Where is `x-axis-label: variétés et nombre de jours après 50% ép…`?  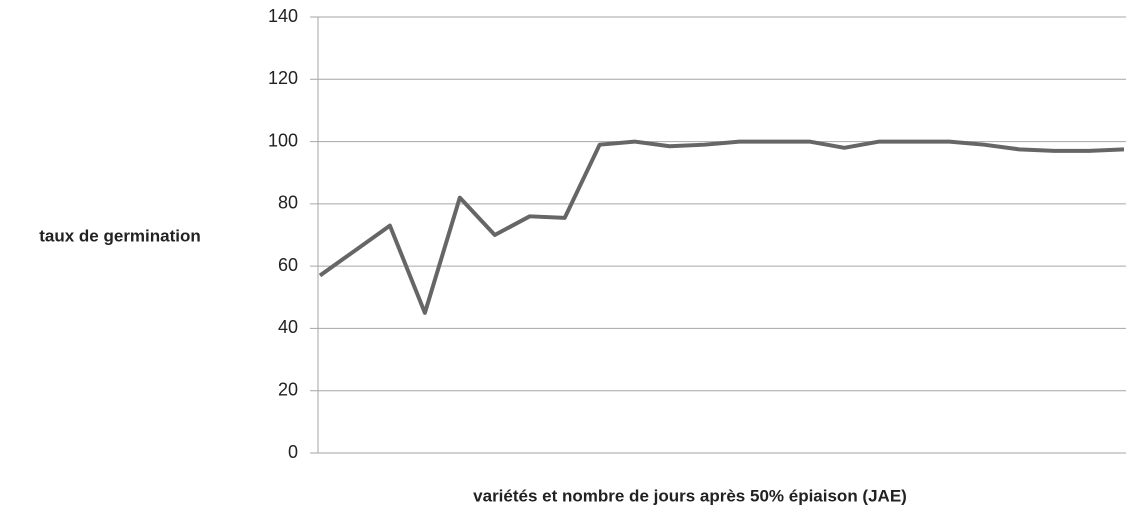
x-axis-label: variétés et nombre de jours après 50% ép… is located at coordinates (690, 495).